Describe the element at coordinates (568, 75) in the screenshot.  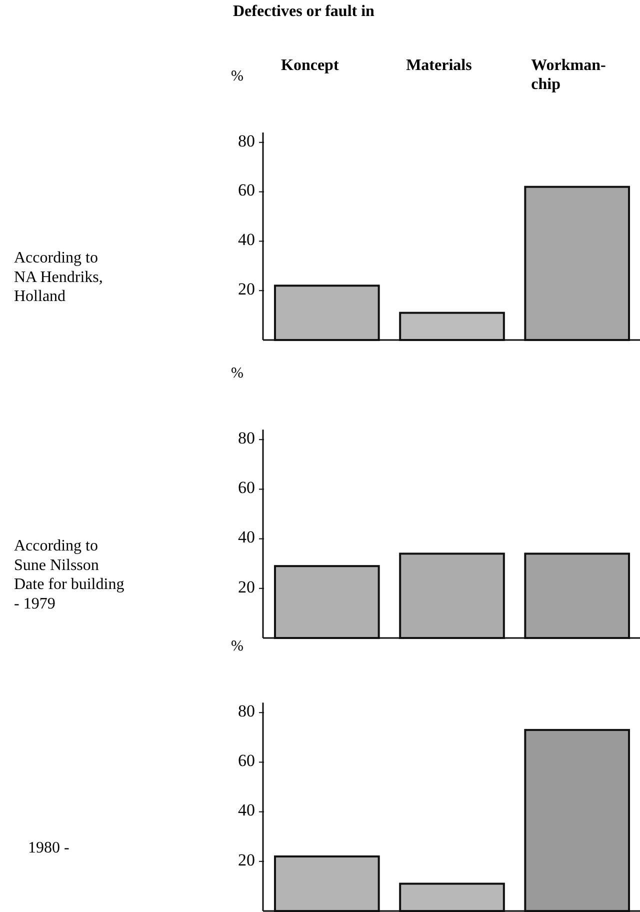
I see `x-tick-label: Workman- chip` at that location.